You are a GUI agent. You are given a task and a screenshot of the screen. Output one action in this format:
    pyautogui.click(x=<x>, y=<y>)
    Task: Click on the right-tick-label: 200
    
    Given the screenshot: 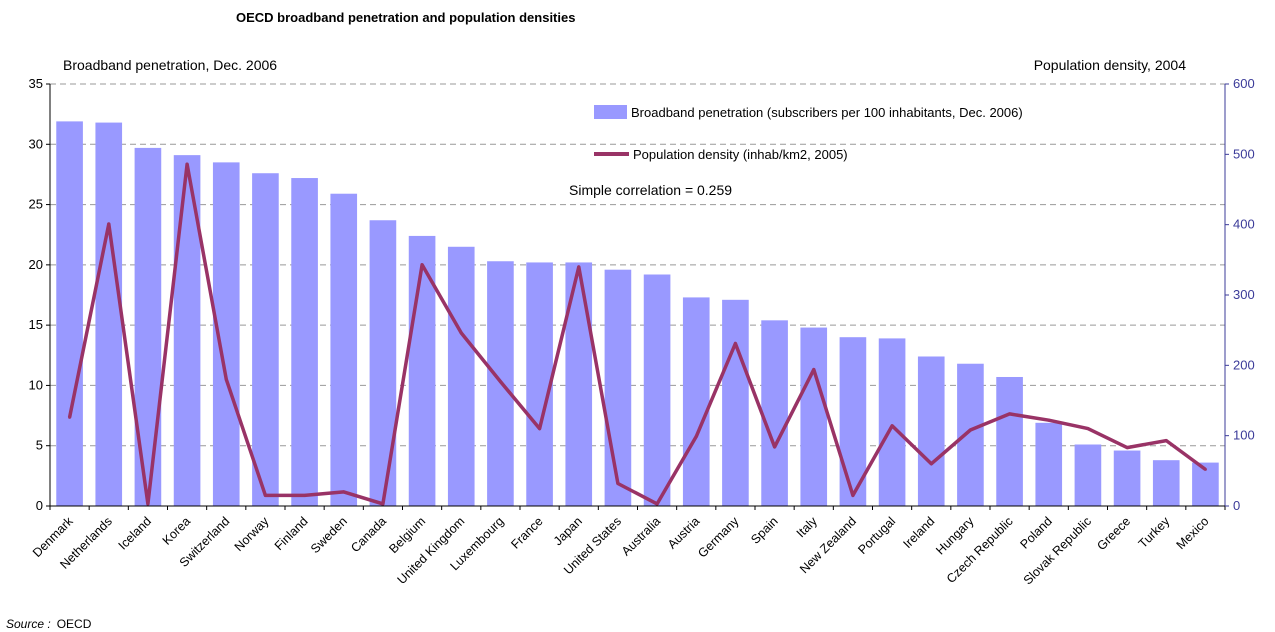 What is the action you would take?
    pyautogui.click(x=1244, y=364)
    